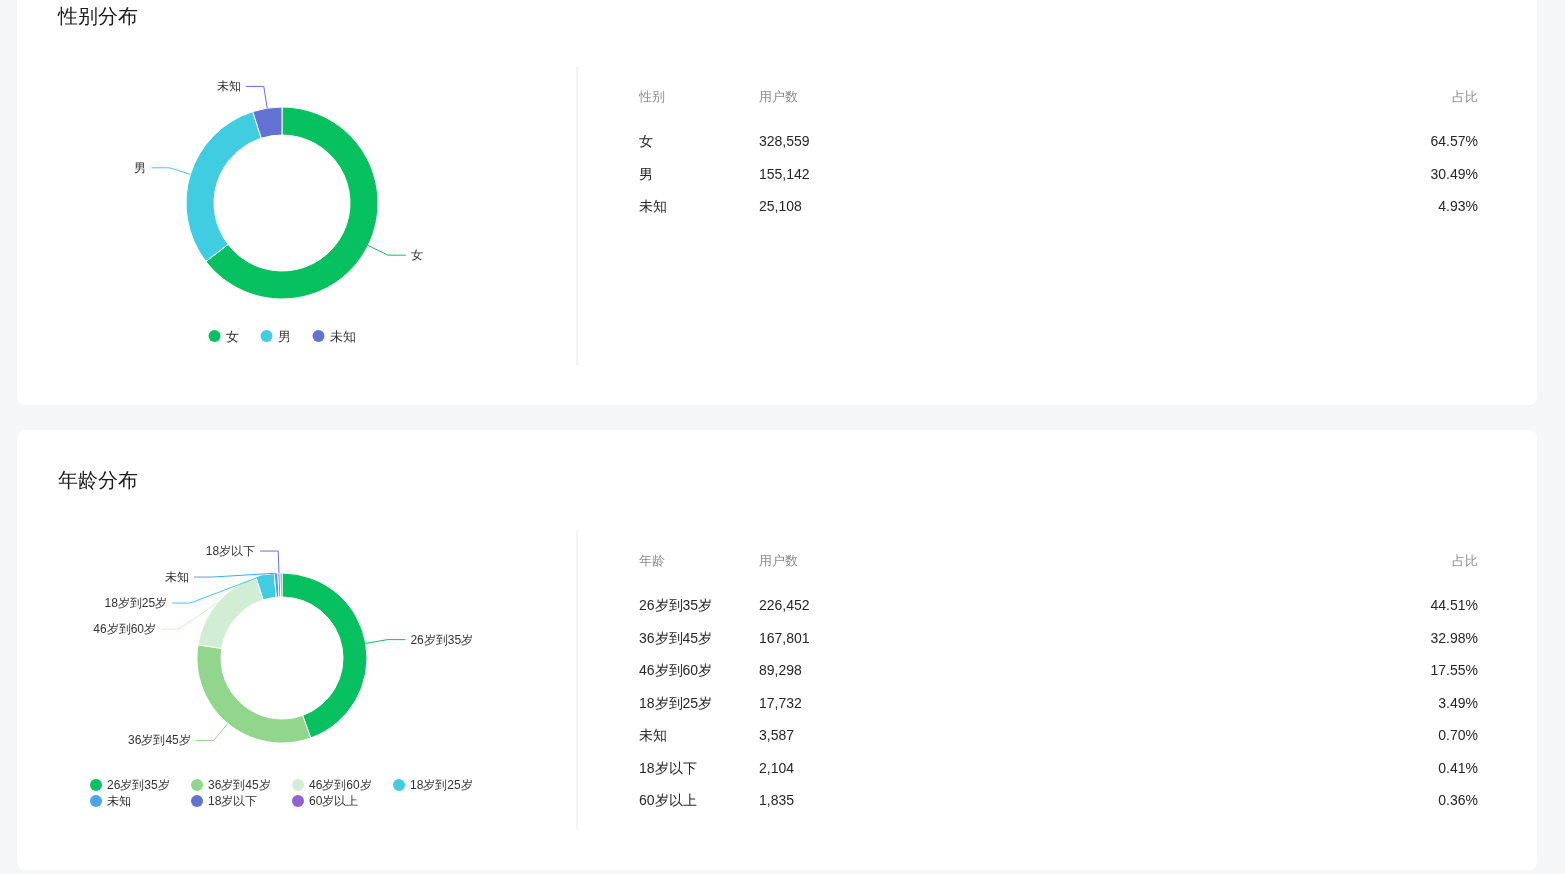  Describe the element at coordinates (442, 639) in the screenshot. I see `slice-label: 26岁到35岁` at that location.